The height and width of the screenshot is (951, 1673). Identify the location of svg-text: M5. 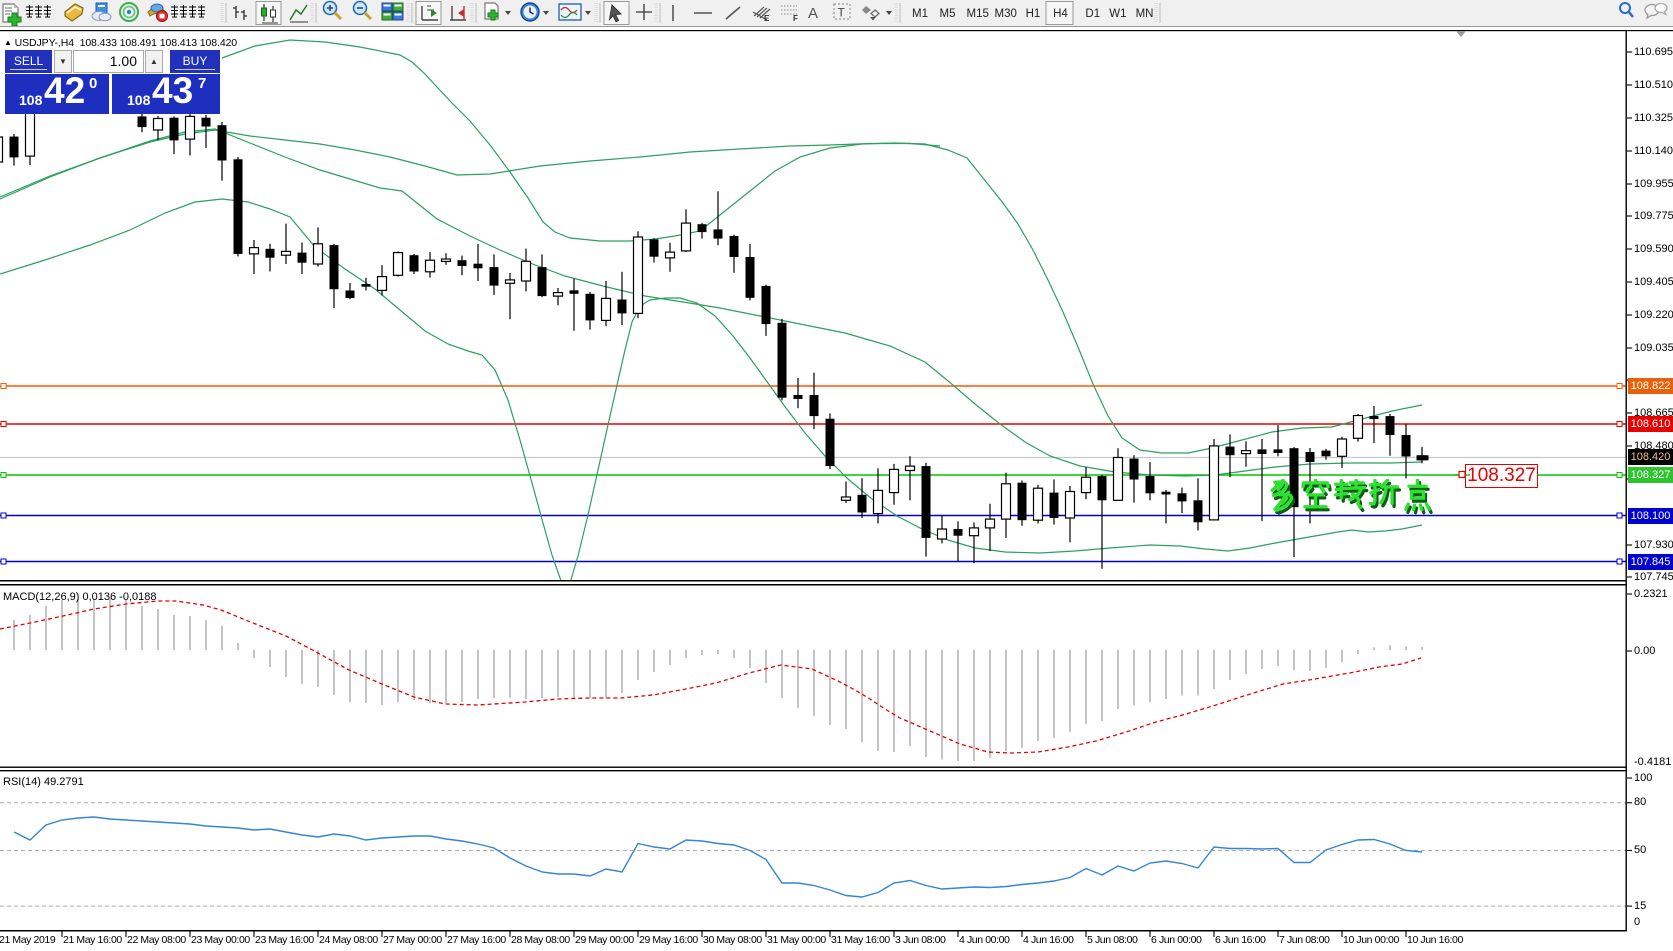
(948, 14).